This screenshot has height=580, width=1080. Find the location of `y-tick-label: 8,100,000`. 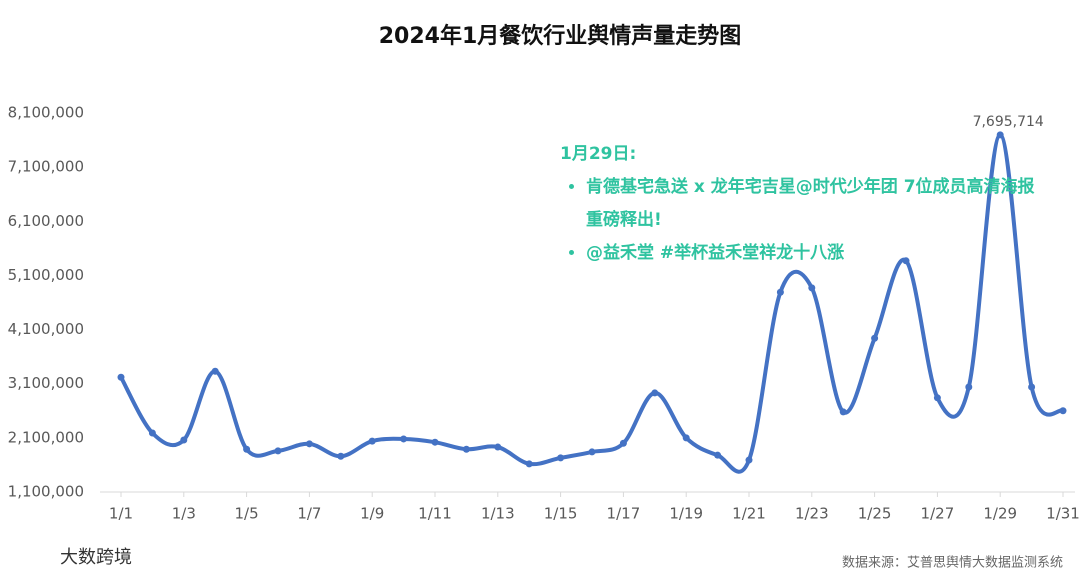

y-tick-label: 8,100,000 is located at coordinates (46, 113).